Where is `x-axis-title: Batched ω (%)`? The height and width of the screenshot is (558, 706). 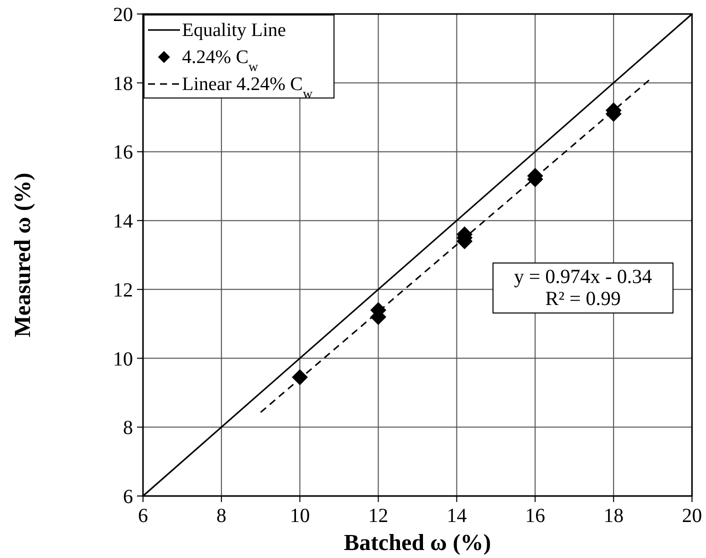 x-axis-title: Batched ω (%) is located at coordinates (418, 542).